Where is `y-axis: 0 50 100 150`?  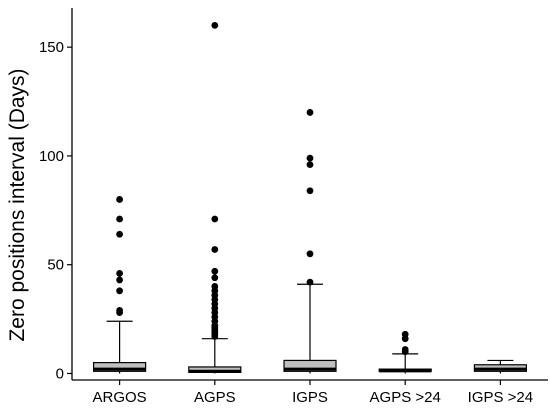
y-axis: 0 50 100 150 is located at coordinates (56, 195).